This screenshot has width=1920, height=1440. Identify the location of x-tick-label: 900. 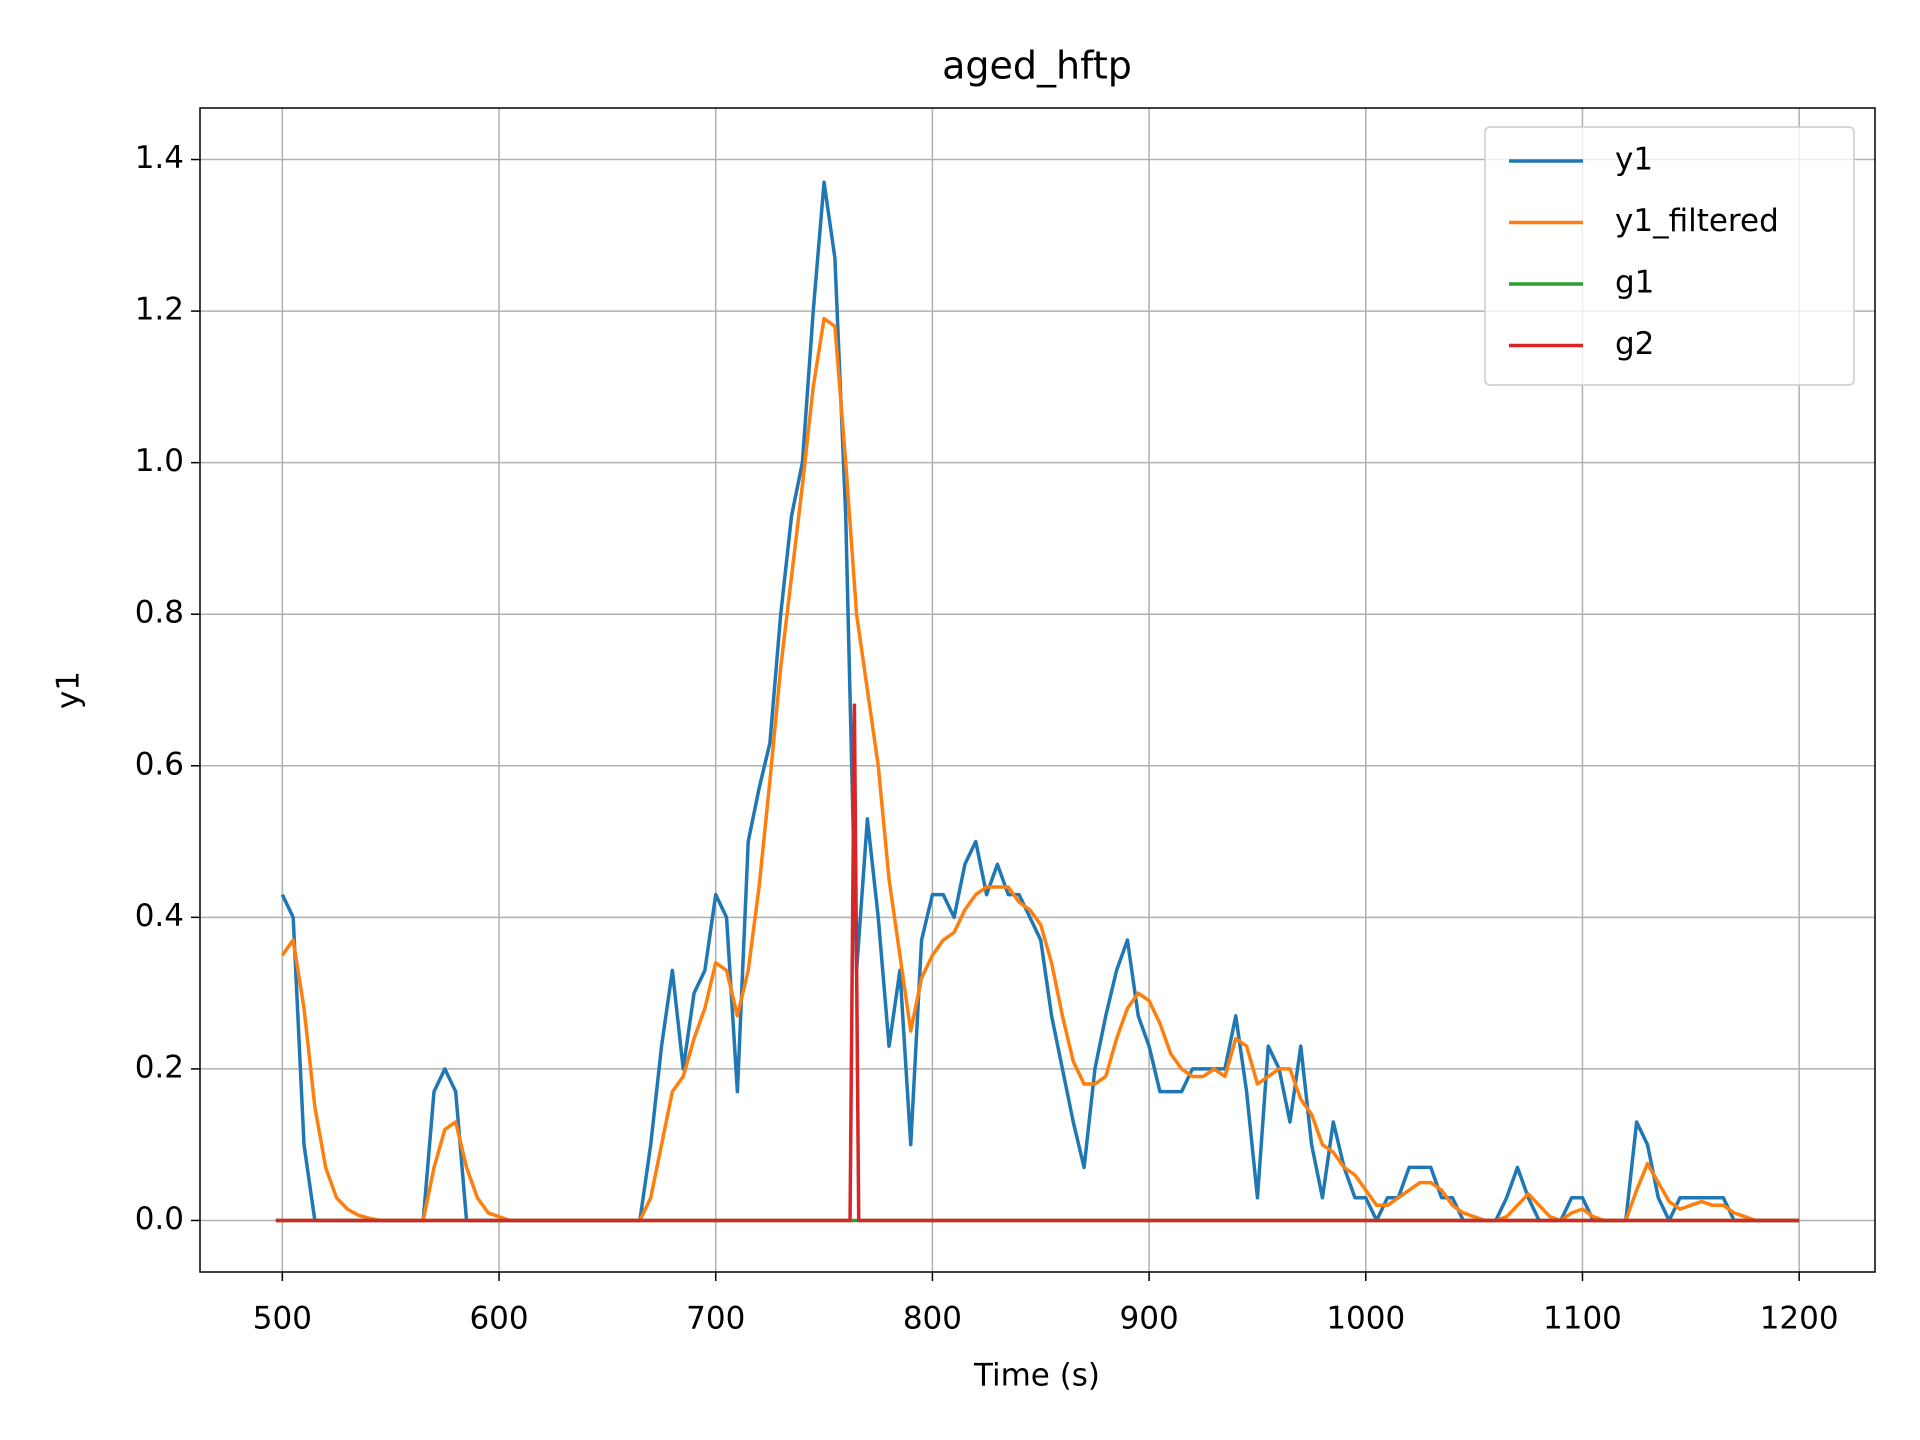
(1149, 1319).